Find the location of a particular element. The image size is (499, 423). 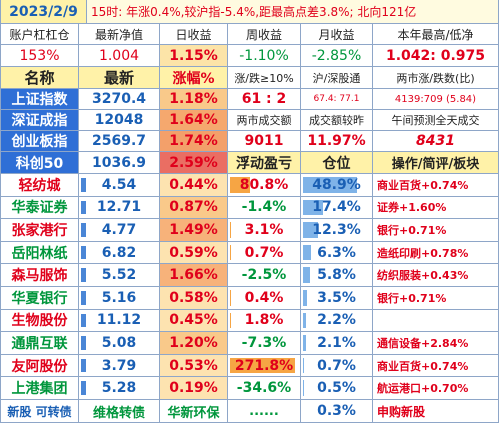

connect-value: 67.4: 77.1 is located at coordinates (337, 99).